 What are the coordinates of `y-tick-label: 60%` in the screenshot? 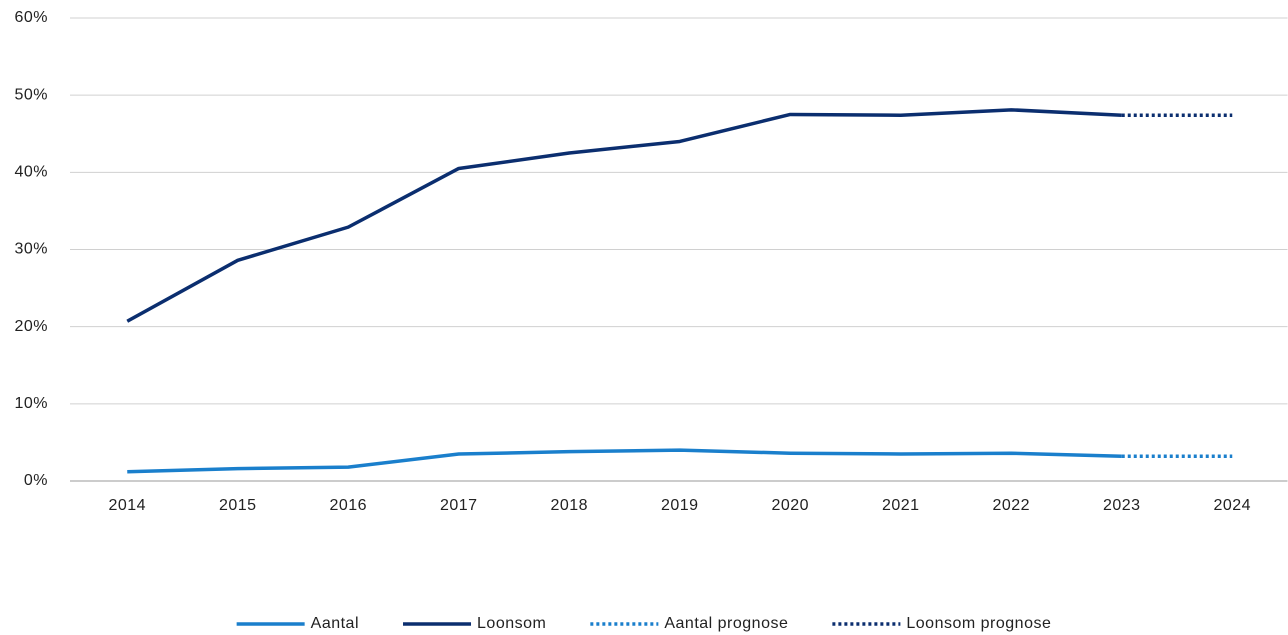 It's located at (31, 17).